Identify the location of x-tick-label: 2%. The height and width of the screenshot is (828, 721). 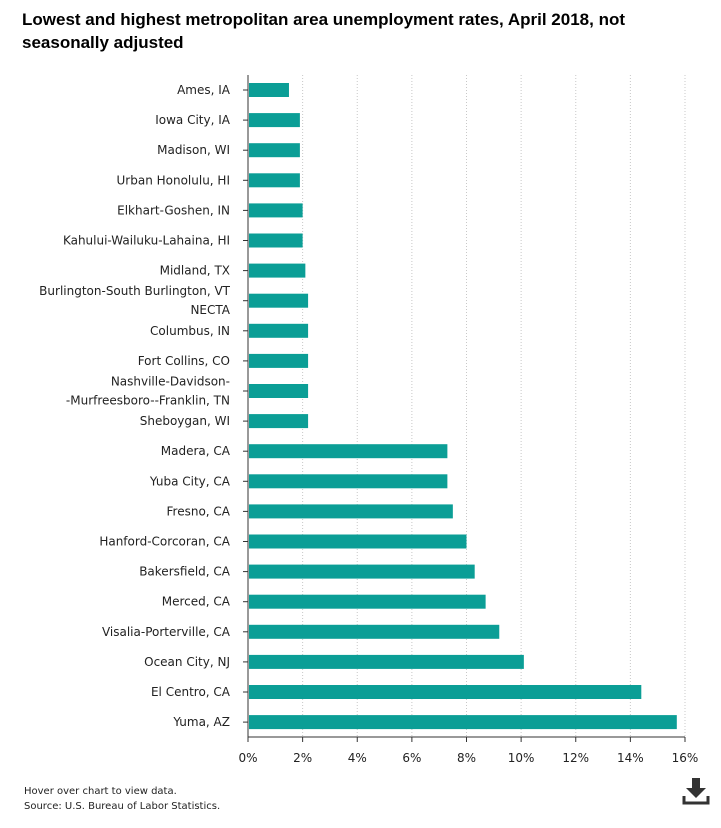
(302, 758).